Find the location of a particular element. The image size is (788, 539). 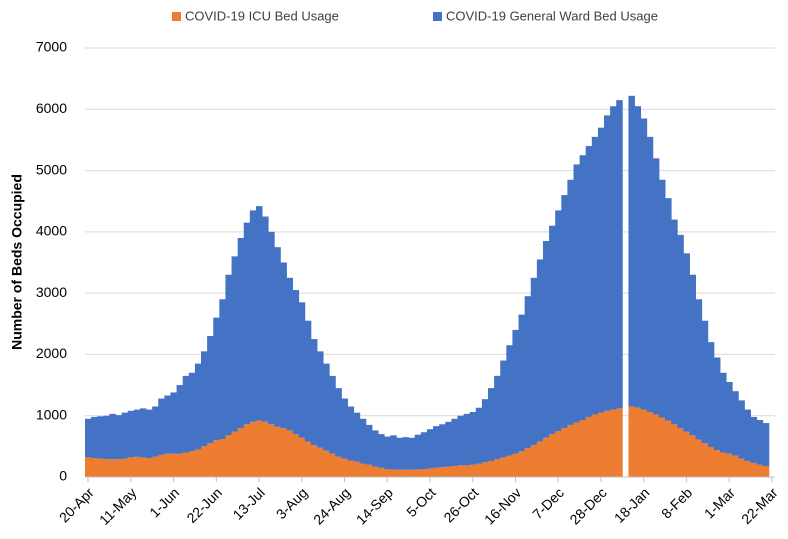

x-tick-label: 13-Jul is located at coordinates (248, 503).